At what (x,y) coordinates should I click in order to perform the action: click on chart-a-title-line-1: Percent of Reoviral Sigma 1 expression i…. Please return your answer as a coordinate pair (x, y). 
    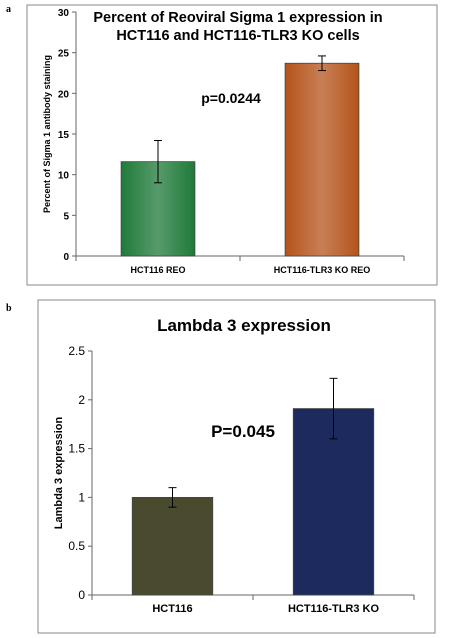
    Looking at the image, I should click on (237, 18).